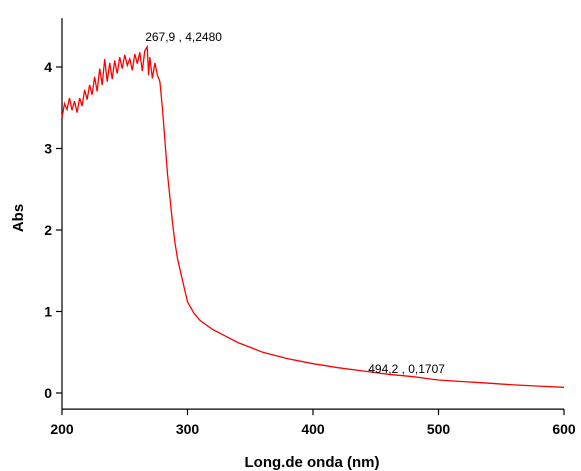 The height and width of the screenshot is (471, 581). Describe the element at coordinates (48, 393) in the screenshot. I see `y-tick-label: 0` at that location.